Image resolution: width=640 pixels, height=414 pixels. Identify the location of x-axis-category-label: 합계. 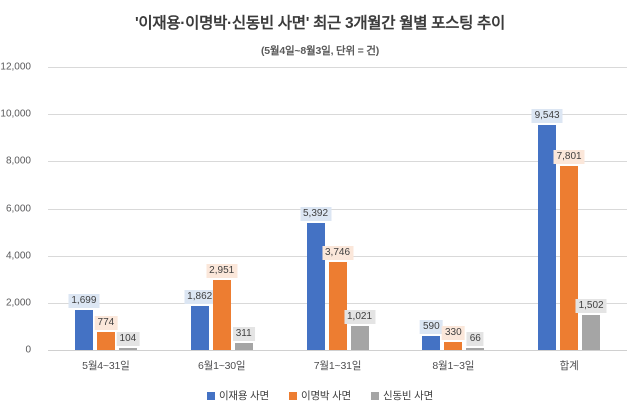
(569, 366).